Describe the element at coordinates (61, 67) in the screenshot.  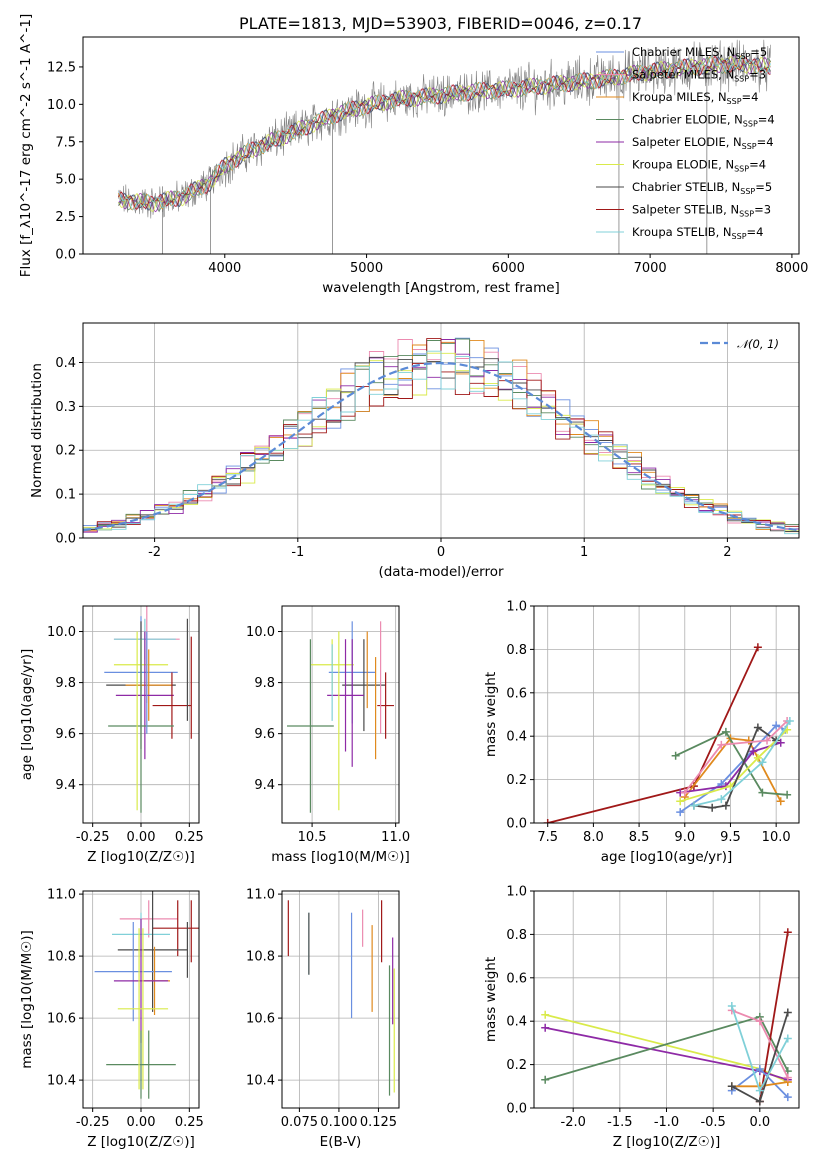
I see `y-tick-label: 12.5` at that location.